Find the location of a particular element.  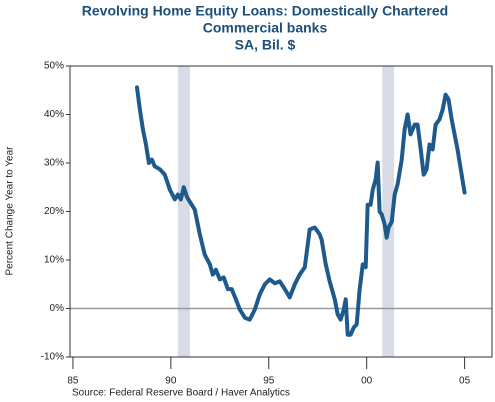

y-tick-label: 40% is located at coordinates (54, 114).